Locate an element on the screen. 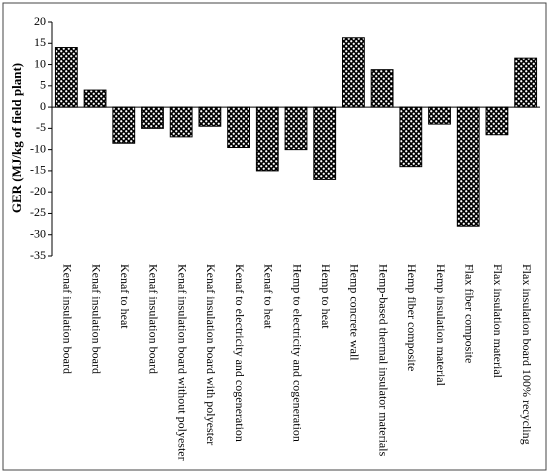 This screenshot has width=550, height=476. y-tick-label: 15 is located at coordinates (40, 42).